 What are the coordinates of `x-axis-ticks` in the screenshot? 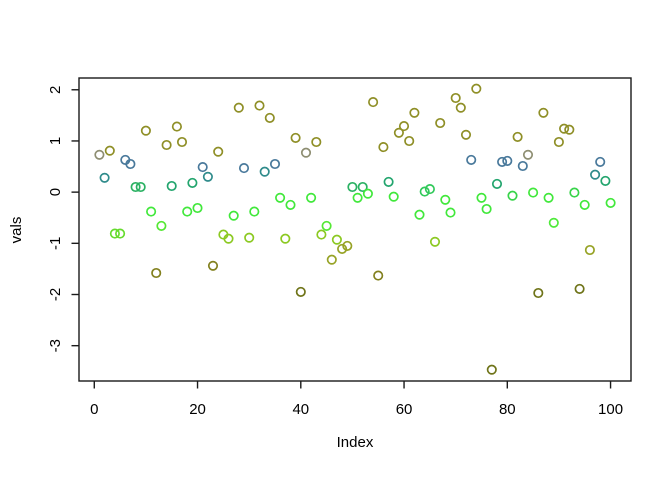 It's located at (352, 385).